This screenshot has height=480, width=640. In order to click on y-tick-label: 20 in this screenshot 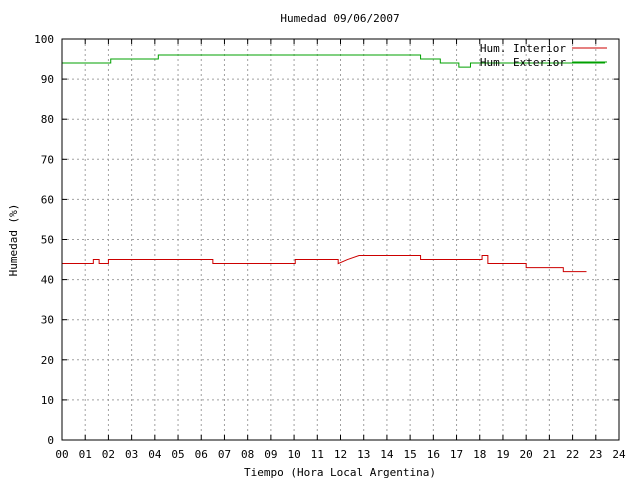, I will do `click(47, 360)`.